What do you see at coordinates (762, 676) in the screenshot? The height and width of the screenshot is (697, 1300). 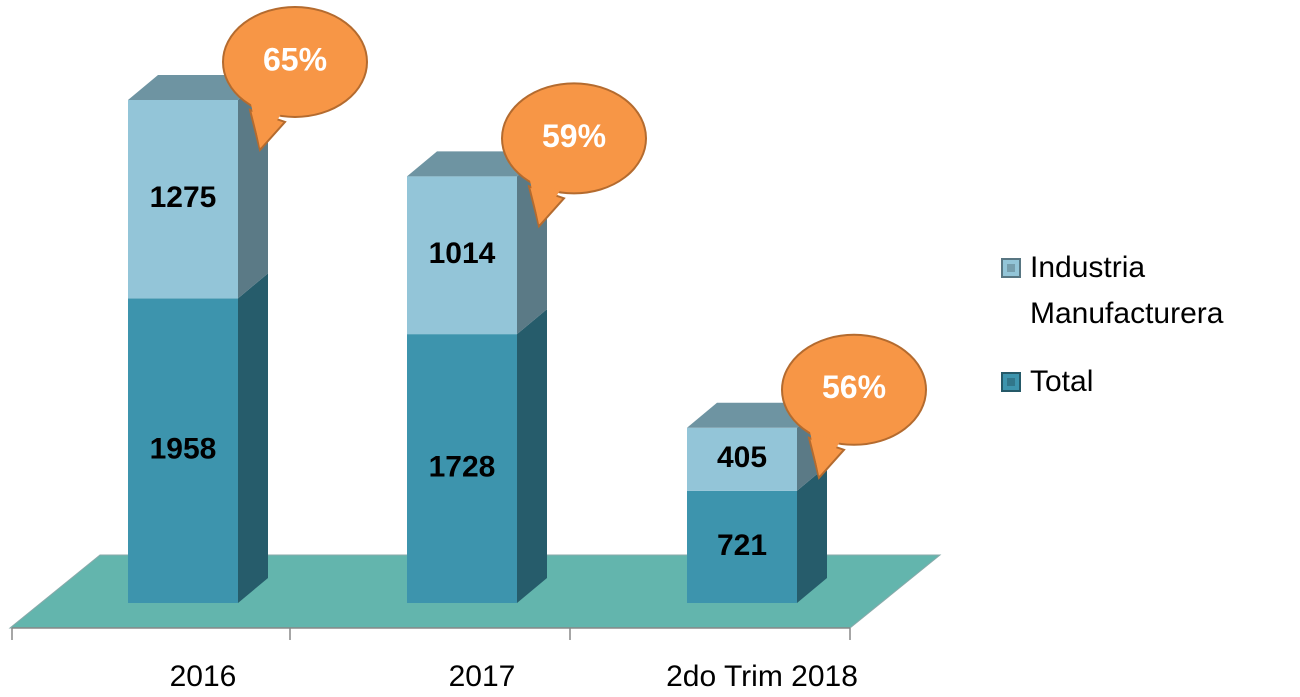 I see `x-tick-label: 2do Trim 2018` at bounding box center [762, 676].